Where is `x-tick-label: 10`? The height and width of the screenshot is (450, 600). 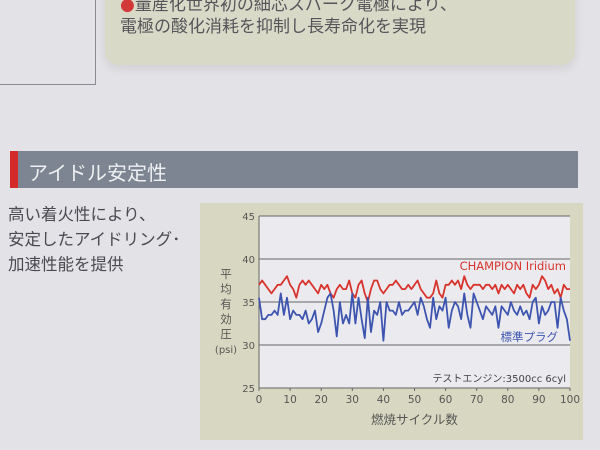 x-tick-label: 10 is located at coordinates (289, 400).